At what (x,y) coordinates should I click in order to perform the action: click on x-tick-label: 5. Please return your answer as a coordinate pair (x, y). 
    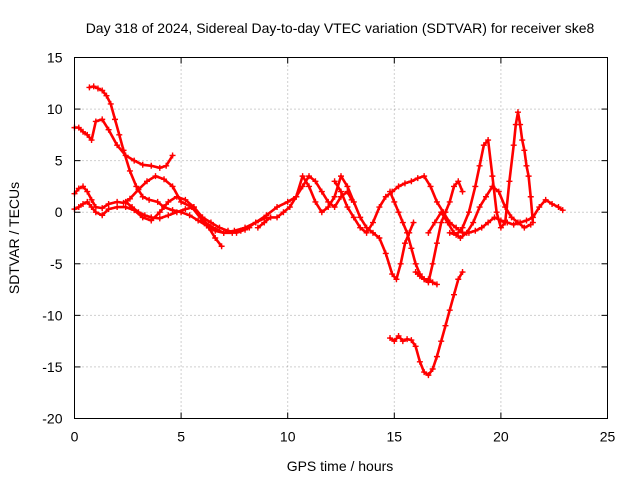
    Looking at the image, I should click on (181, 437).